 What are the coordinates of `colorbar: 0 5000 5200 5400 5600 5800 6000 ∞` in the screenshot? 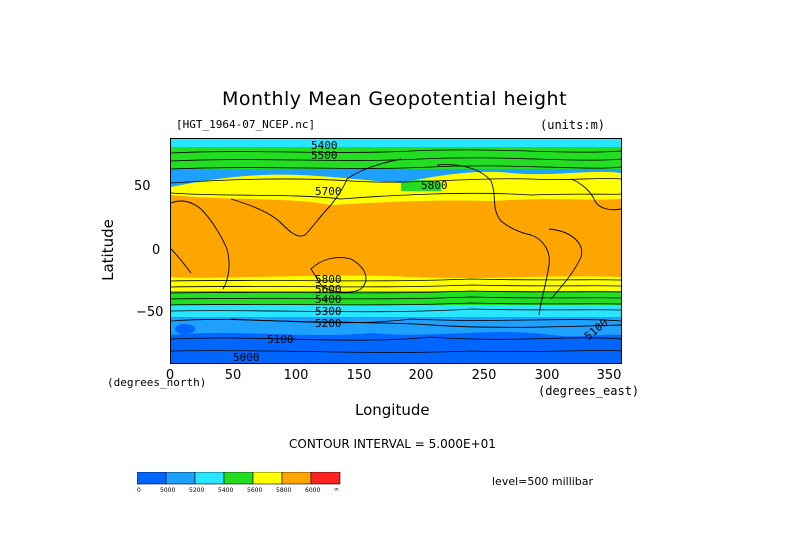 It's located at (239, 486).